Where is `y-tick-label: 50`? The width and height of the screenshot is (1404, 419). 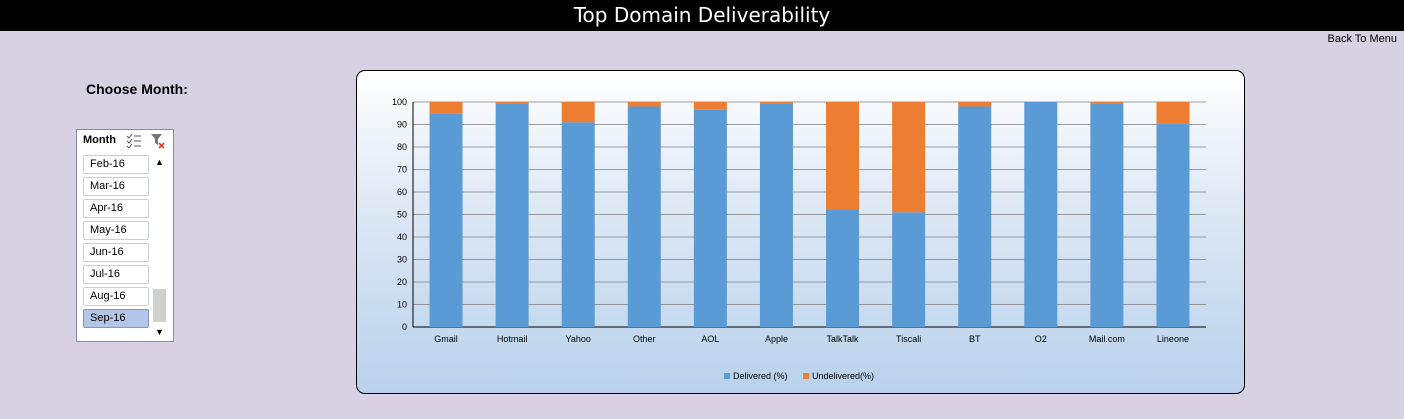
y-tick-label: 50 is located at coordinates (402, 215).